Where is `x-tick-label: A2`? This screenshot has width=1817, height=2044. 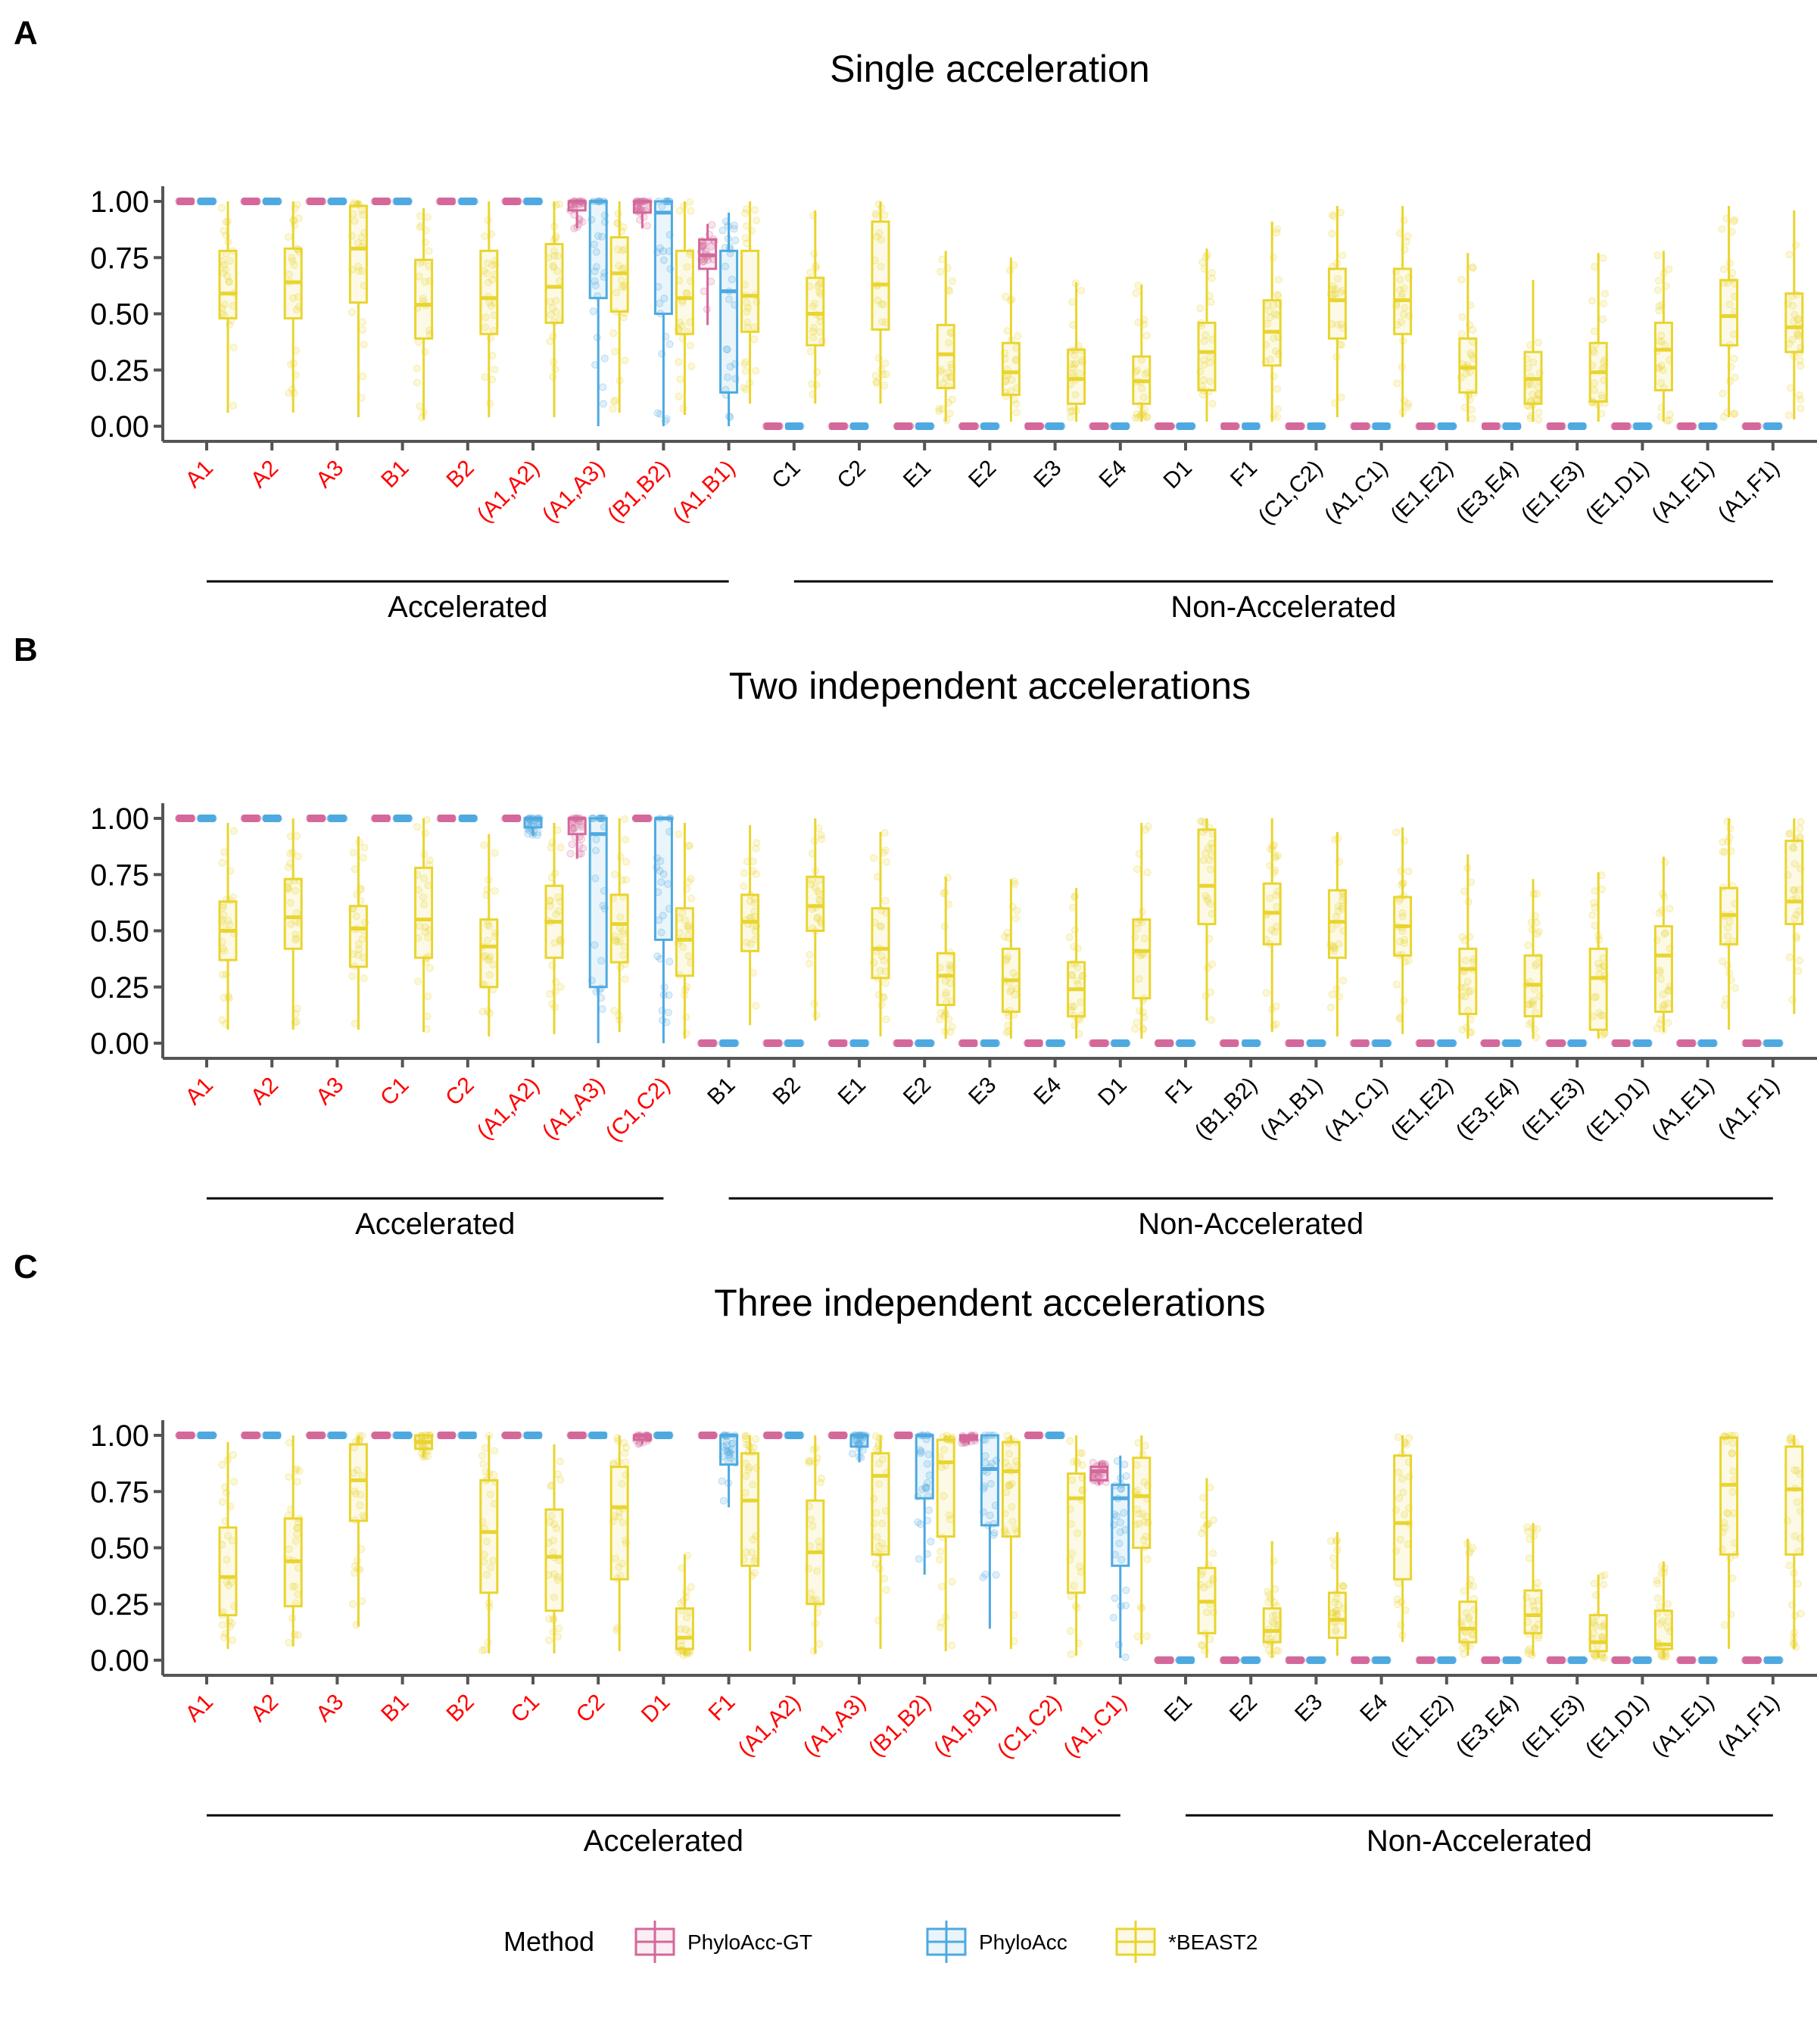
x-tick-label: A2 is located at coordinates (264, 1708).